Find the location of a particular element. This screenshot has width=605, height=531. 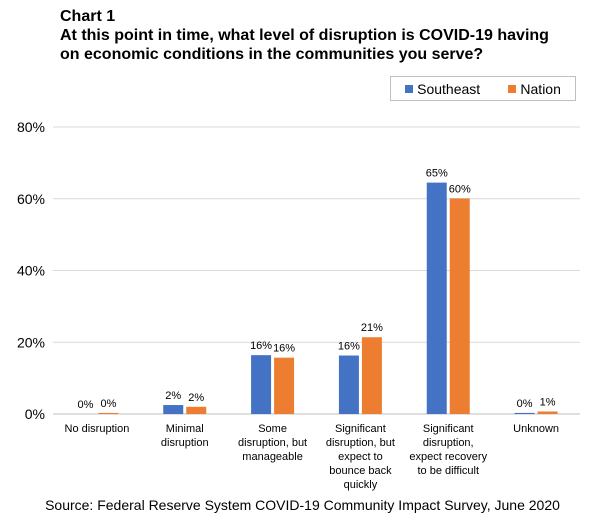

legend-item-nation: Nation is located at coordinates (534, 88).